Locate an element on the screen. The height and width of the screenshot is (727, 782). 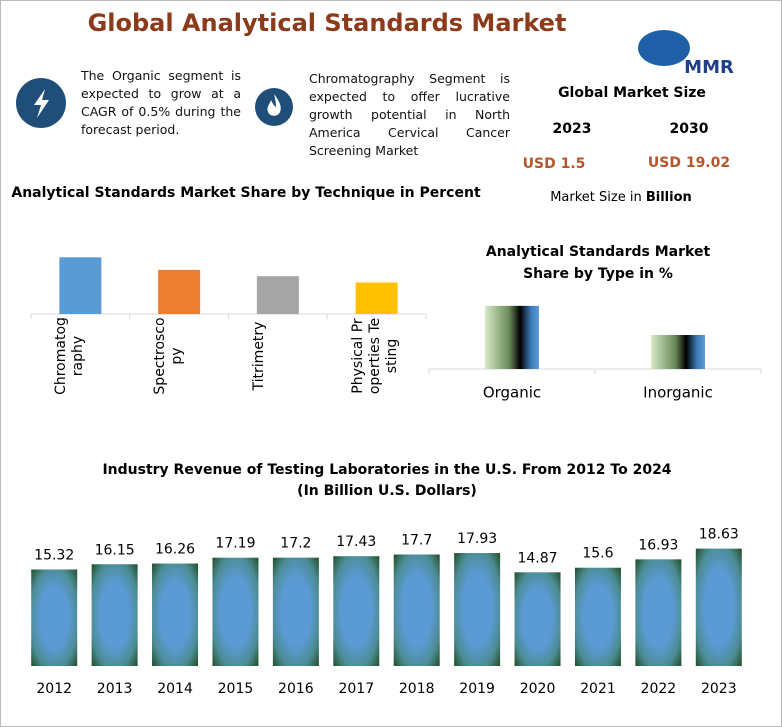
x-tick-label: 2017 is located at coordinates (356, 689).